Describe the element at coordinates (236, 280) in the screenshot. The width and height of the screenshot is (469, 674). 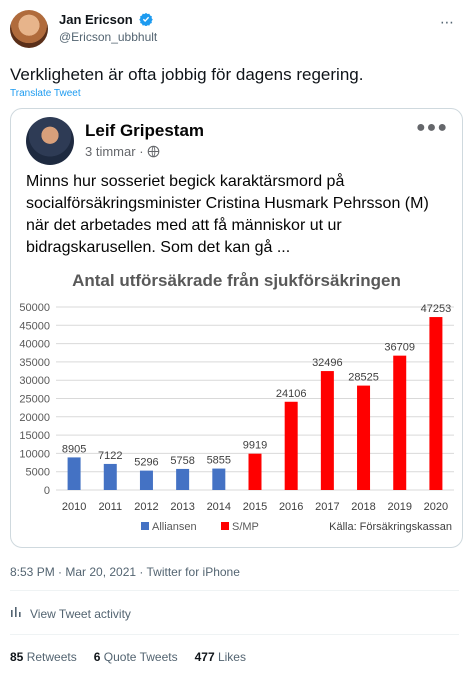
I see `chart-title: Antal utförsäkrade från sjukförsäkringen` at that location.